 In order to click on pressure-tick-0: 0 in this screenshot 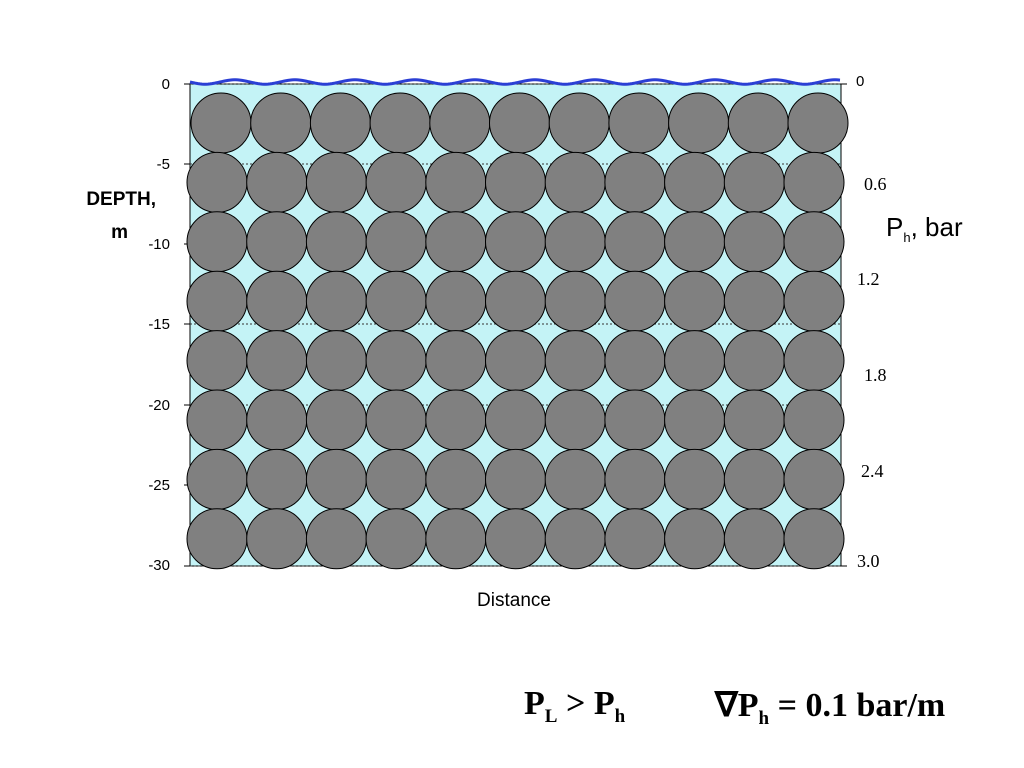, I will do `click(860, 81)`.